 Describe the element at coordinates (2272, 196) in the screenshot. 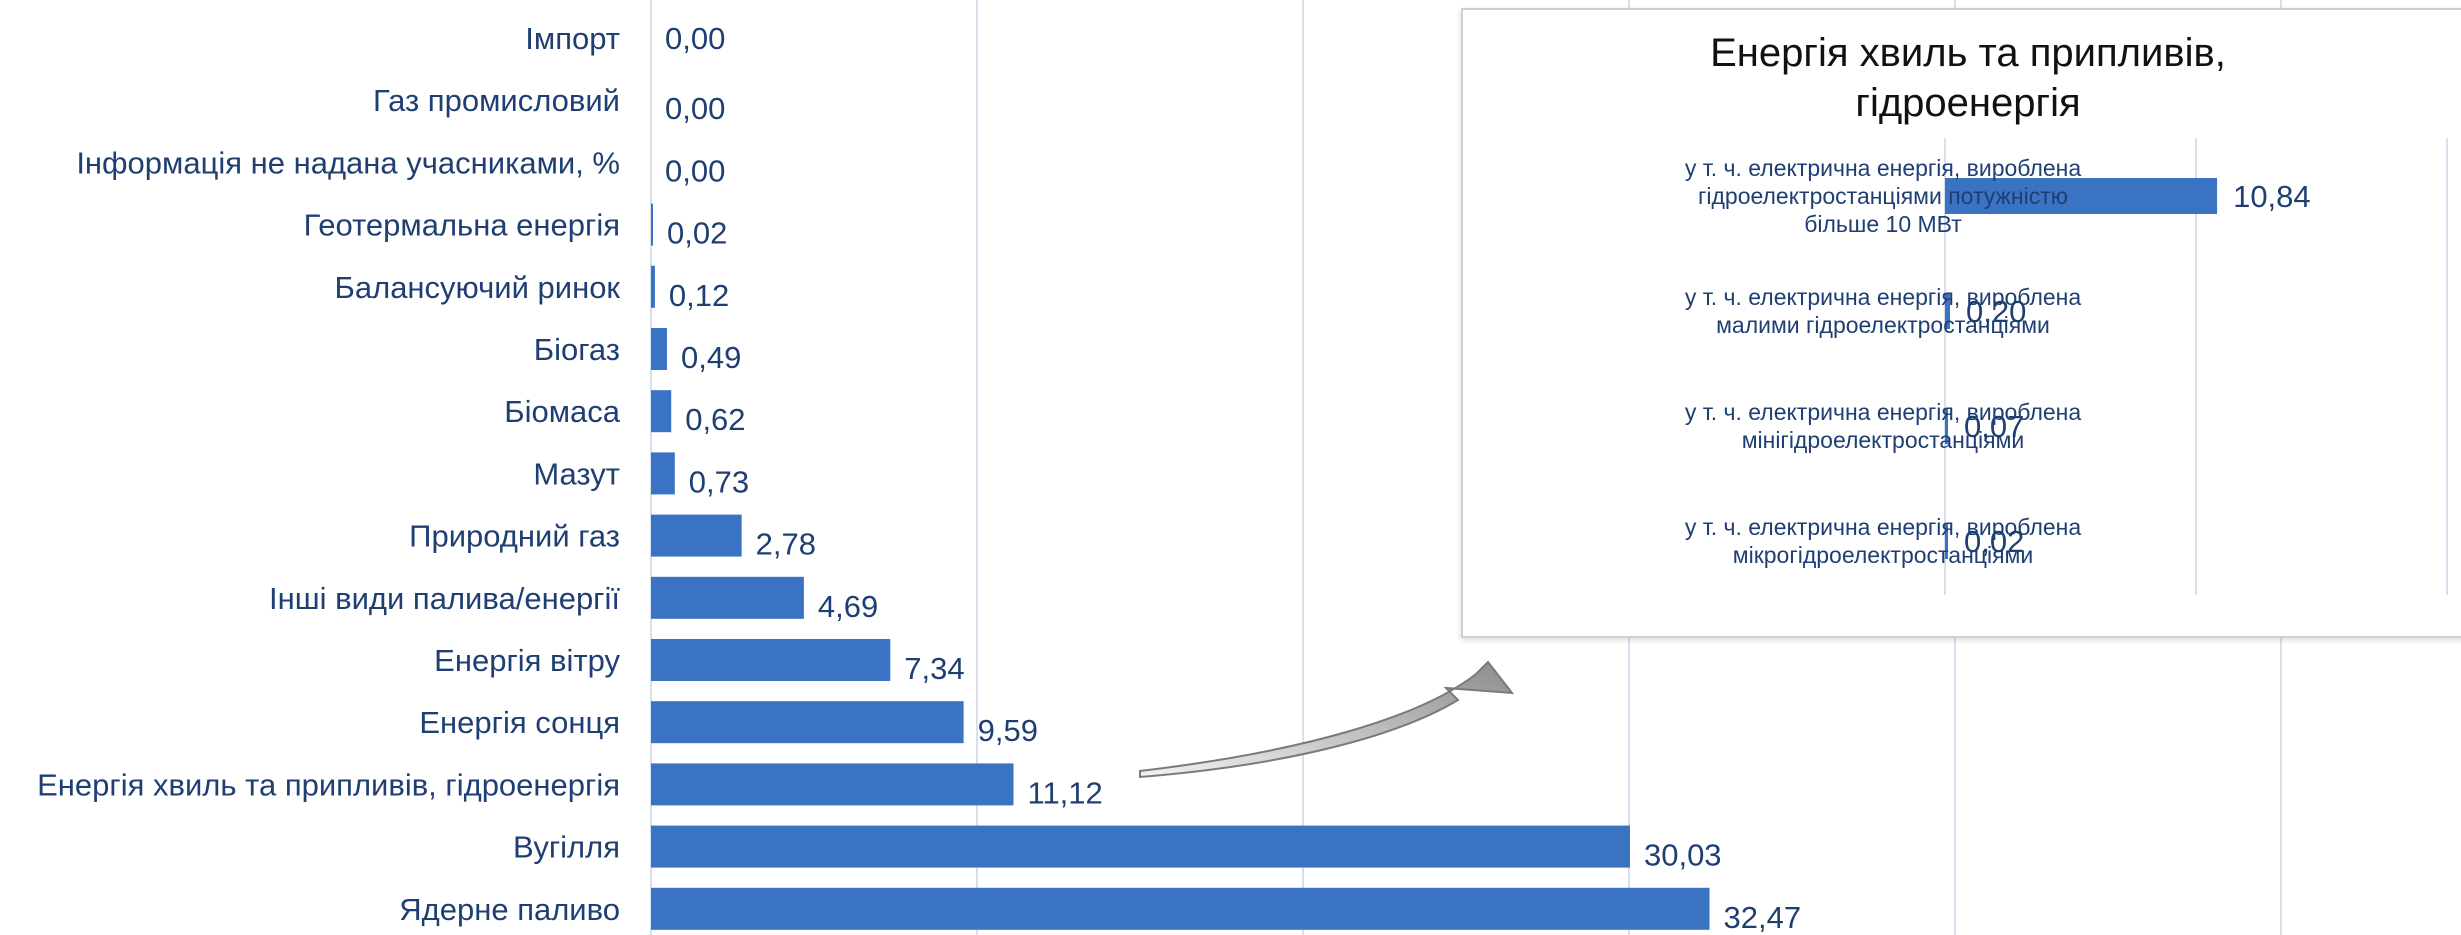

I see `inset-value-label: 10,84` at that location.